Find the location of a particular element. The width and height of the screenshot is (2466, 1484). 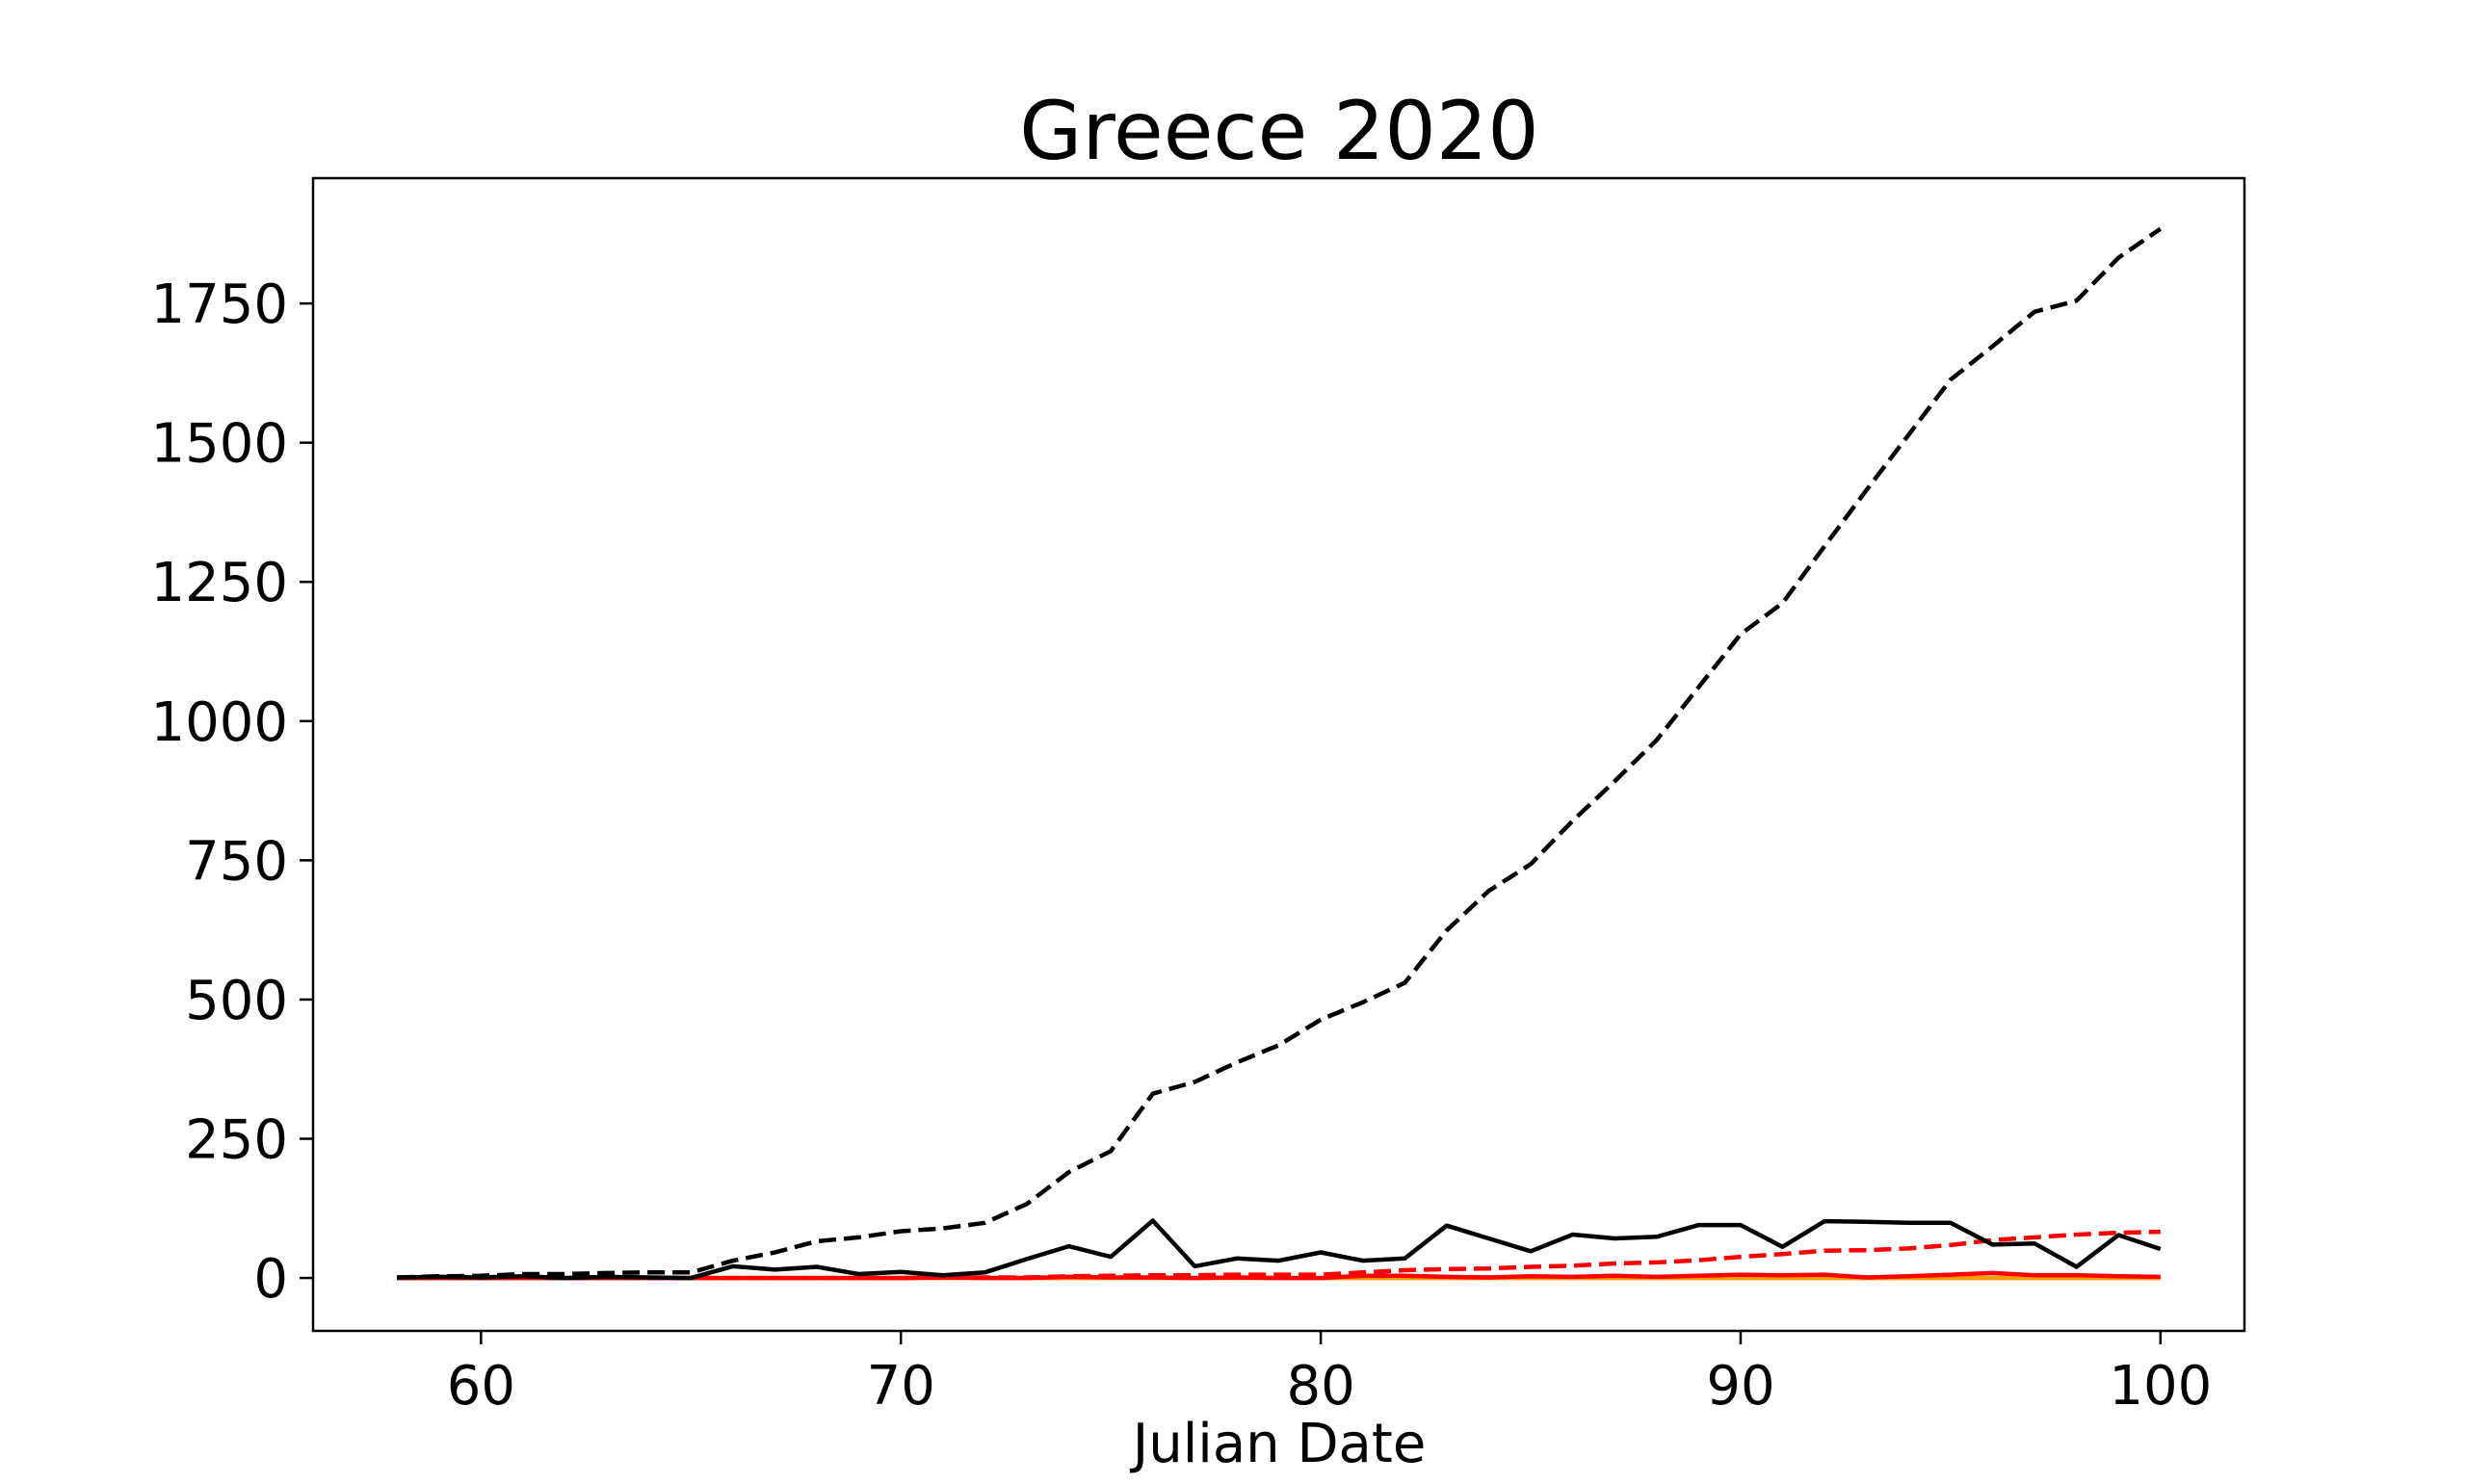

y-tick-label: 1500 is located at coordinates (219, 445).